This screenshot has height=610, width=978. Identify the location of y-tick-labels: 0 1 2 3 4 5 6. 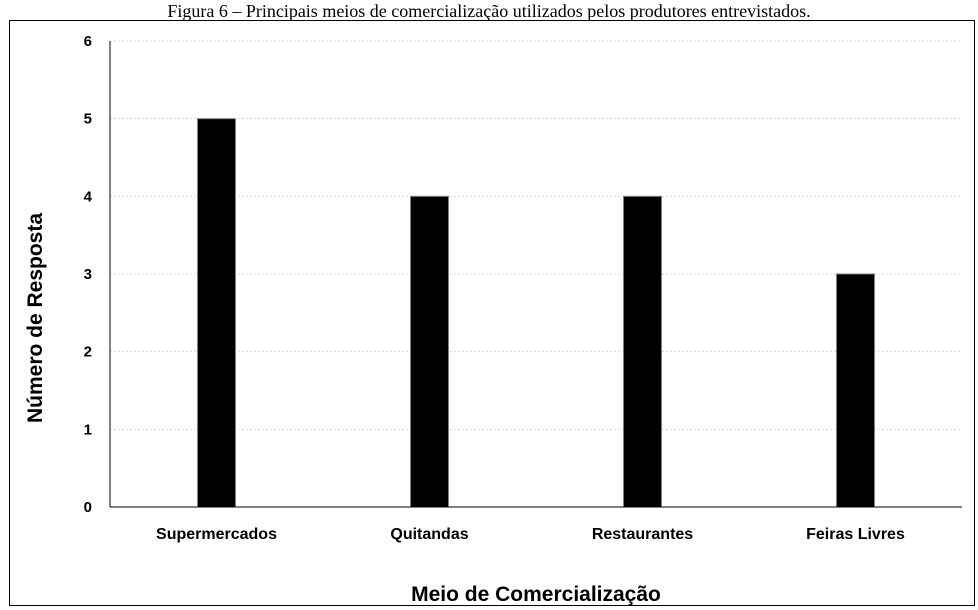
(88, 274).